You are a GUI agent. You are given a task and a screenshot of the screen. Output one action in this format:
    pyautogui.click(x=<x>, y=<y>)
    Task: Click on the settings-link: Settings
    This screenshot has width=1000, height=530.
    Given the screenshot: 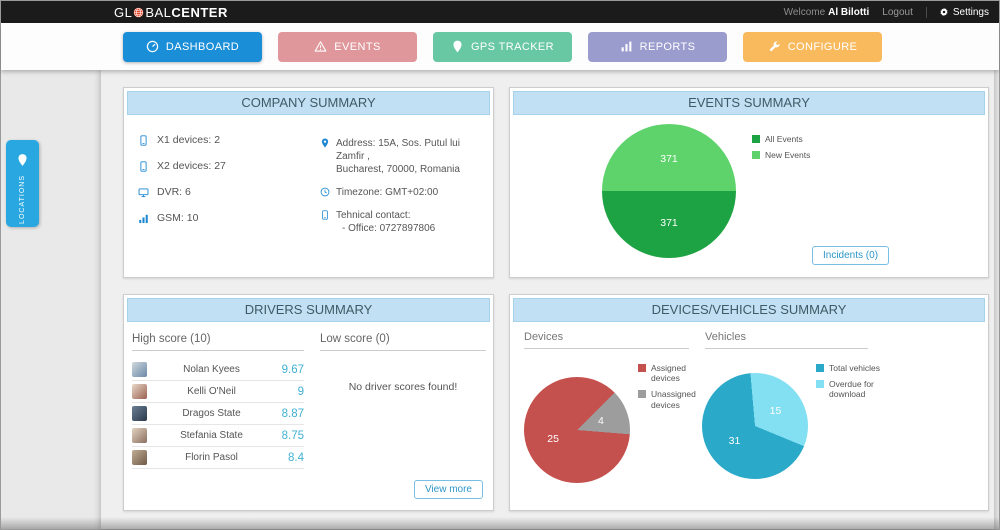 What is the action you would take?
    pyautogui.click(x=957, y=12)
    